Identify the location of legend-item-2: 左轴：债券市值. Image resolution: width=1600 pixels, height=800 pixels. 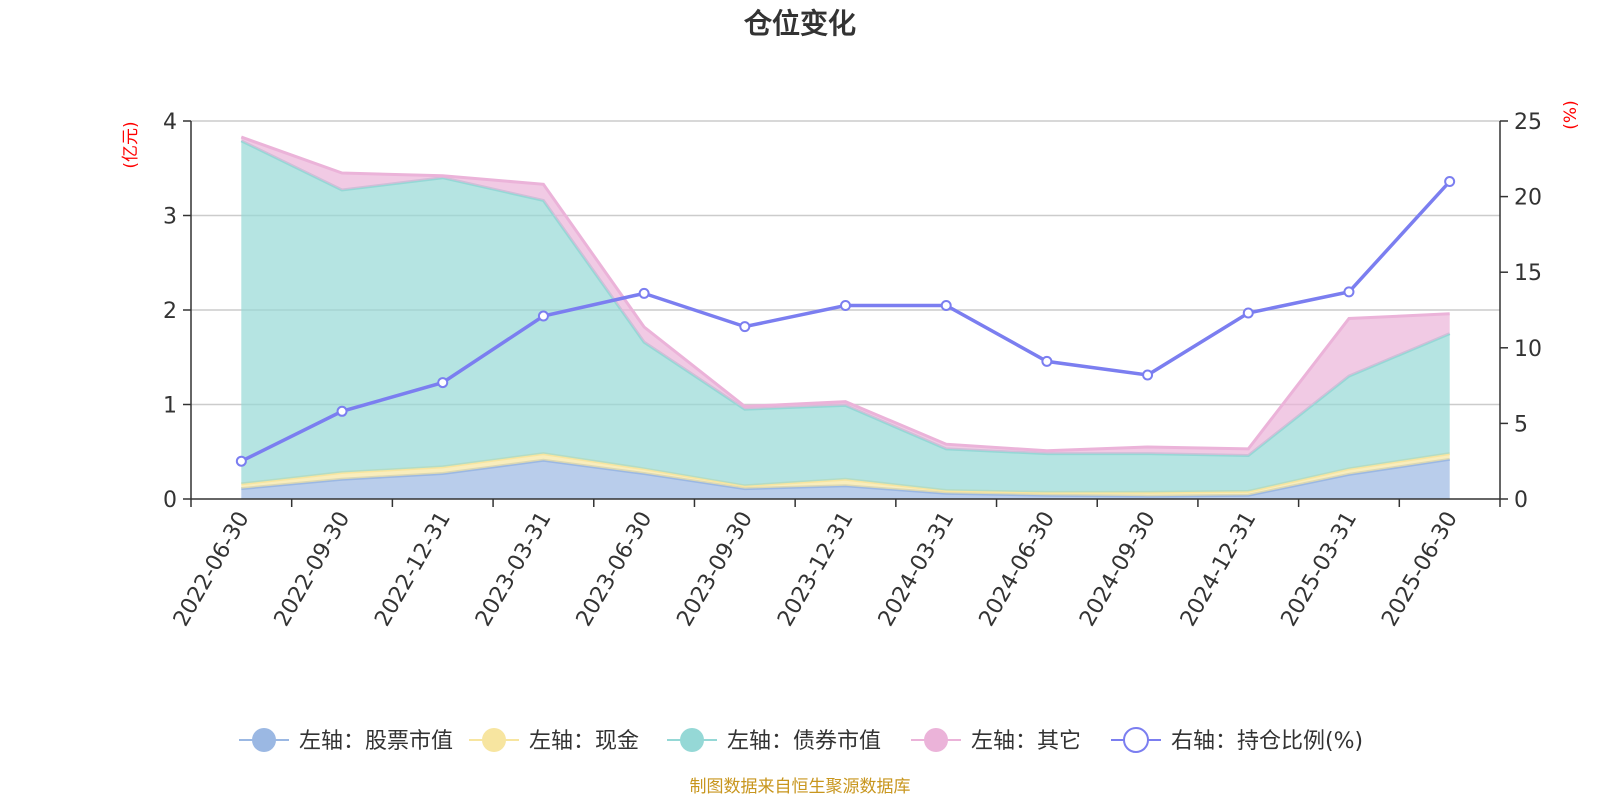
(774, 741).